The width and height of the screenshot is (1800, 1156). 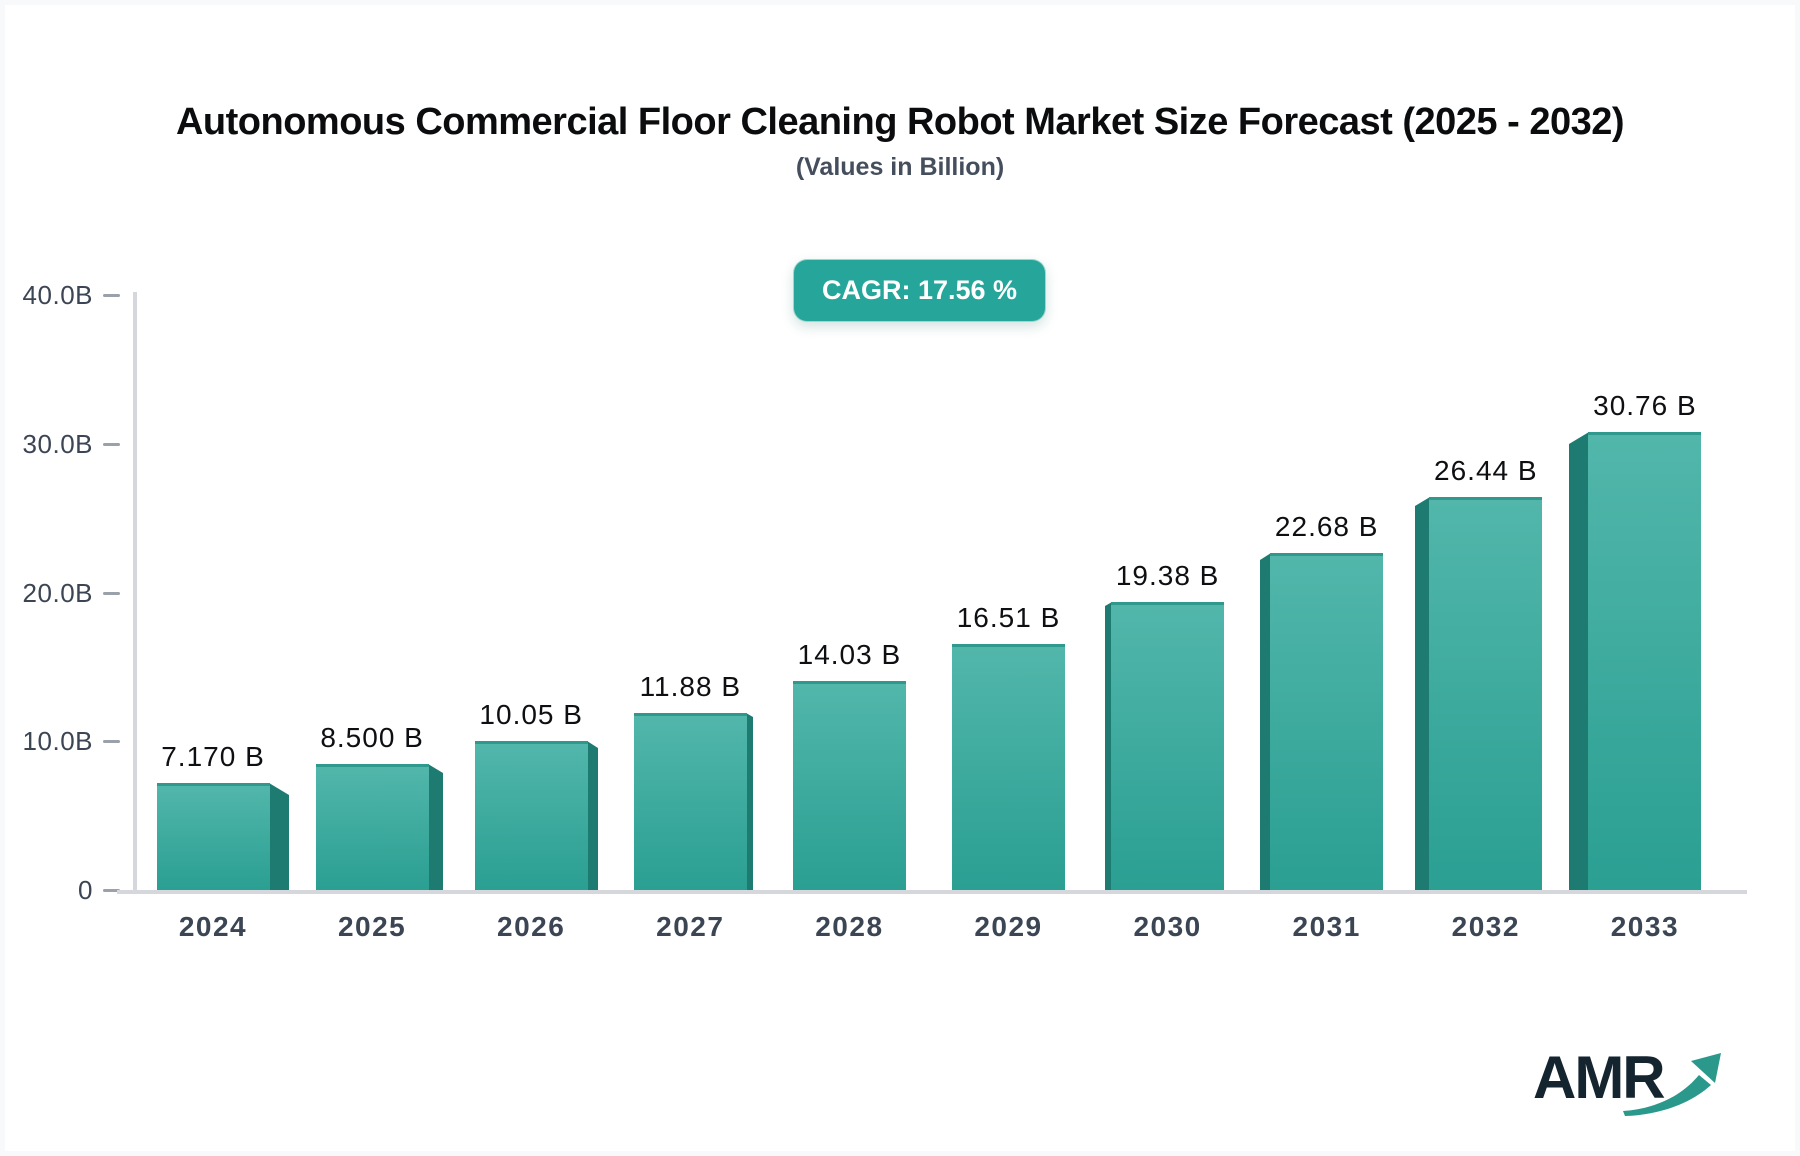 I want to click on bar-value-label-2030: 19.38 B, so click(x=1167, y=575).